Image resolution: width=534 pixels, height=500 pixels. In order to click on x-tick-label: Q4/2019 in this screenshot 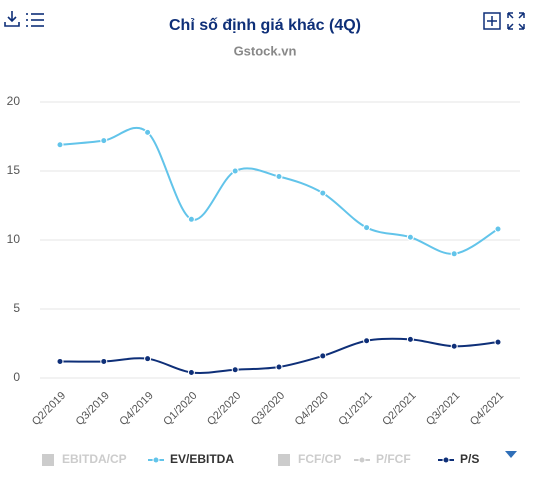, I will do `click(136, 409)`.